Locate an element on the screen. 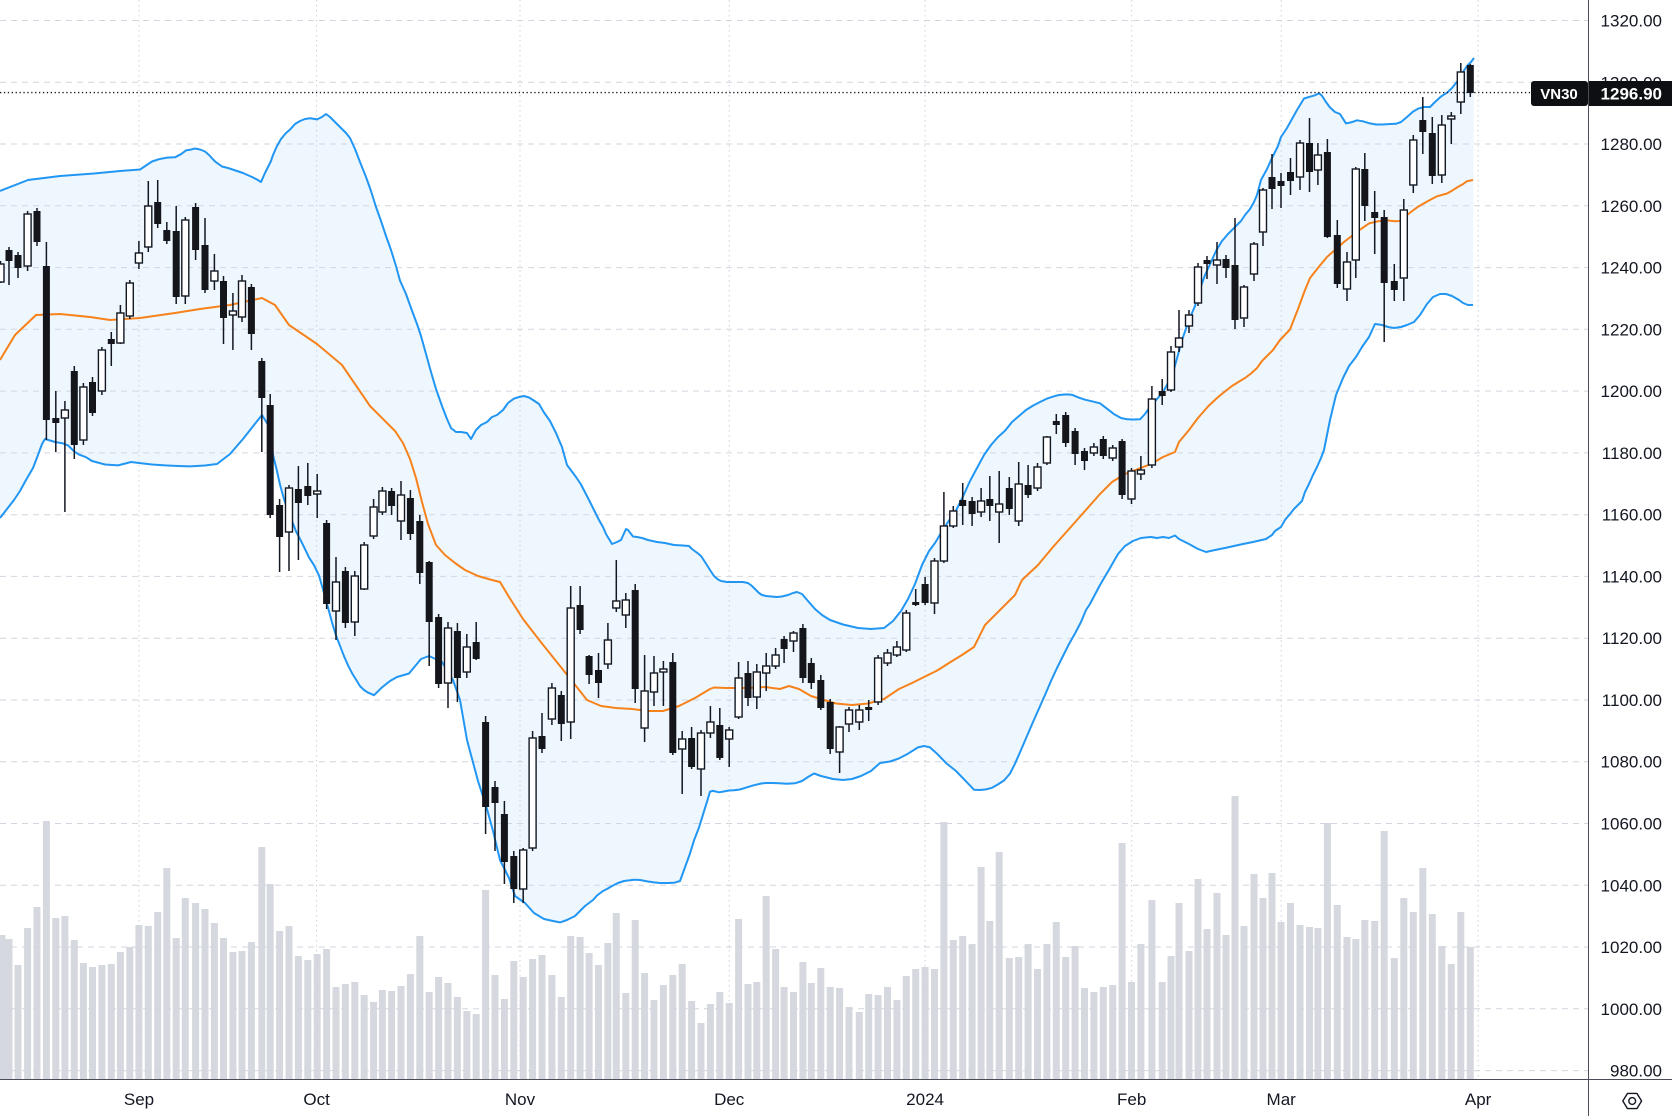 The height and width of the screenshot is (1116, 1672). svg-text: VN30 is located at coordinates (1559, 94).